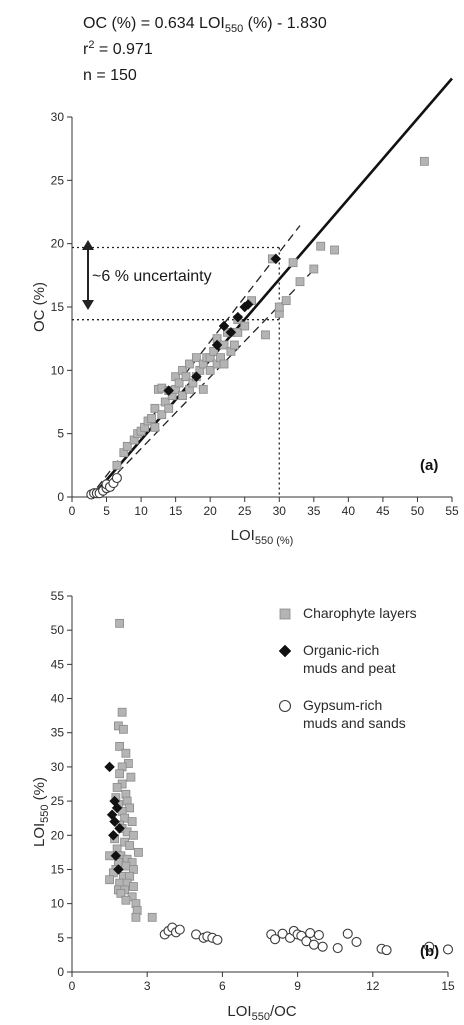 The height and width of the screenshot is (1025, 464). I want to click on panel-b-x-tick-label: 15, so click(448, 986).